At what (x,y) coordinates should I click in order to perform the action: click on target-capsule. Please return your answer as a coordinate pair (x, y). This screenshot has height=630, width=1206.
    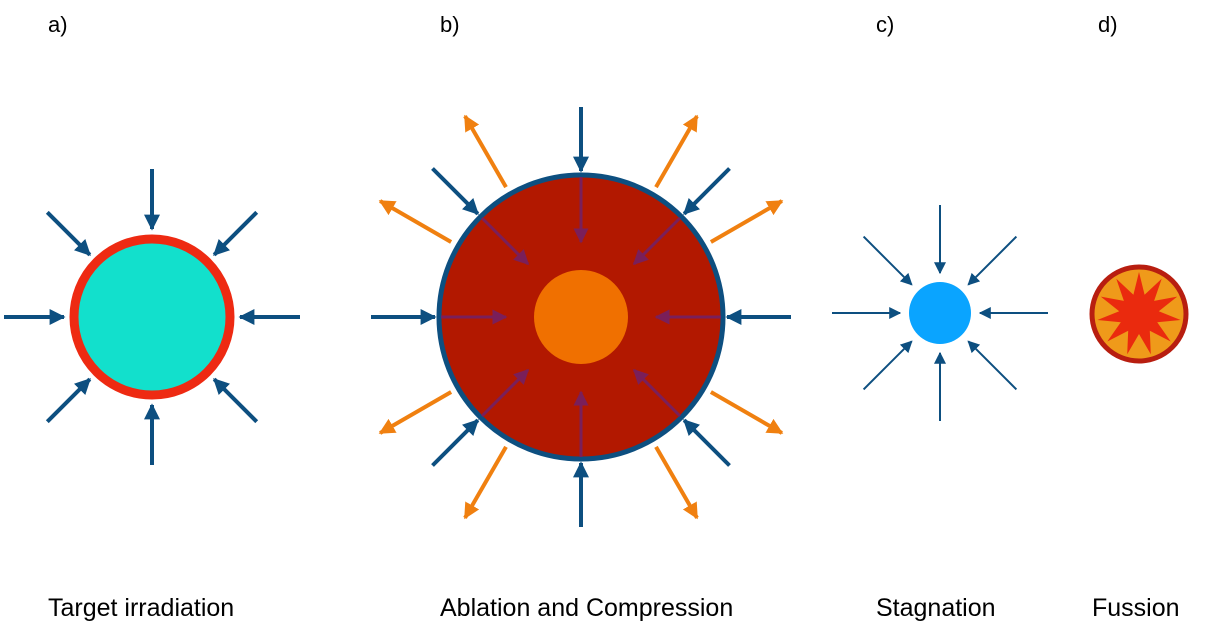
    Looking at the image, I should click on (152, 317).